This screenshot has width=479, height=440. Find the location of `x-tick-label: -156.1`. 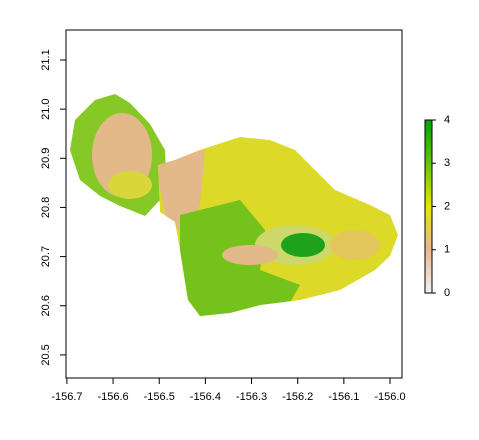

x-tick-label: -156.1 is located at coordinates (343, 397).